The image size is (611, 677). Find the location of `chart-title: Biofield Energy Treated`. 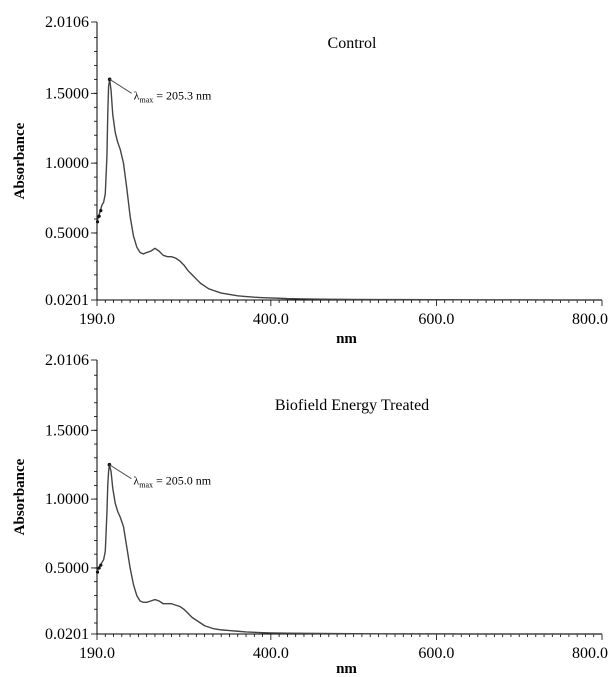

chart-title: Biofield Energy Treated is located at coordinates (352, 405).